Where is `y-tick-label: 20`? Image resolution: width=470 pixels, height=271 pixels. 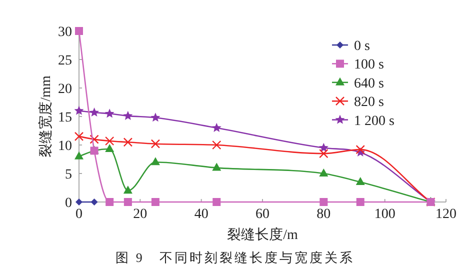 y-tick-label: 20 is located at coordinates (65, 89).